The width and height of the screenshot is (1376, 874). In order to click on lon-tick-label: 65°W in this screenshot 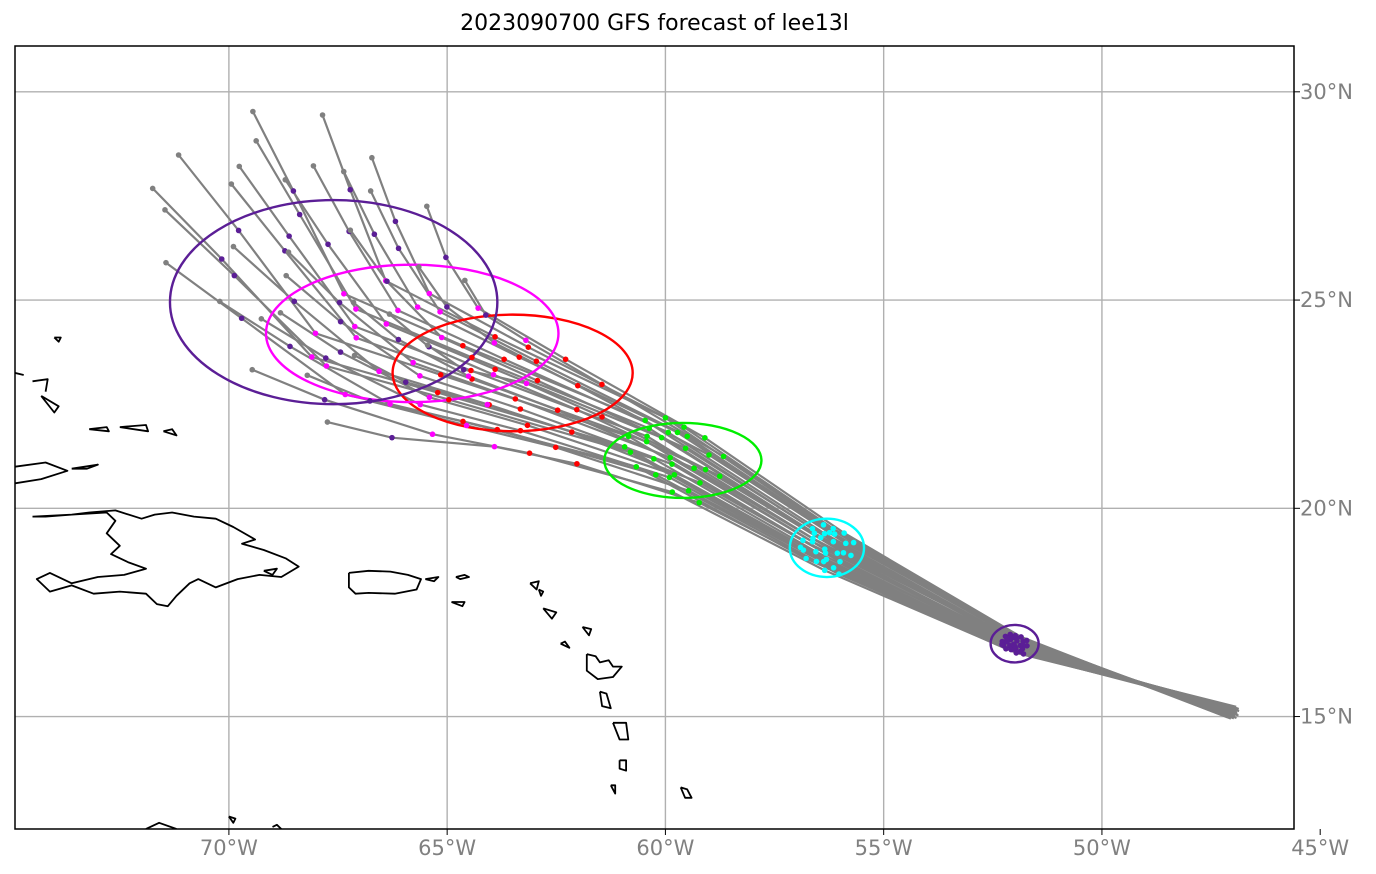, I will do `click(447, 848)`.